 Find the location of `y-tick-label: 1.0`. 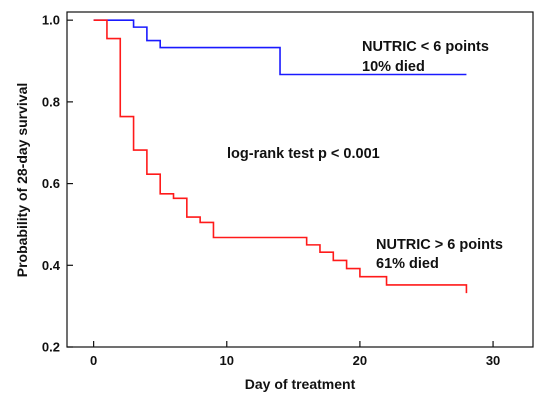

y-tick-label: 1.0 is located at coordinates (51, 20).